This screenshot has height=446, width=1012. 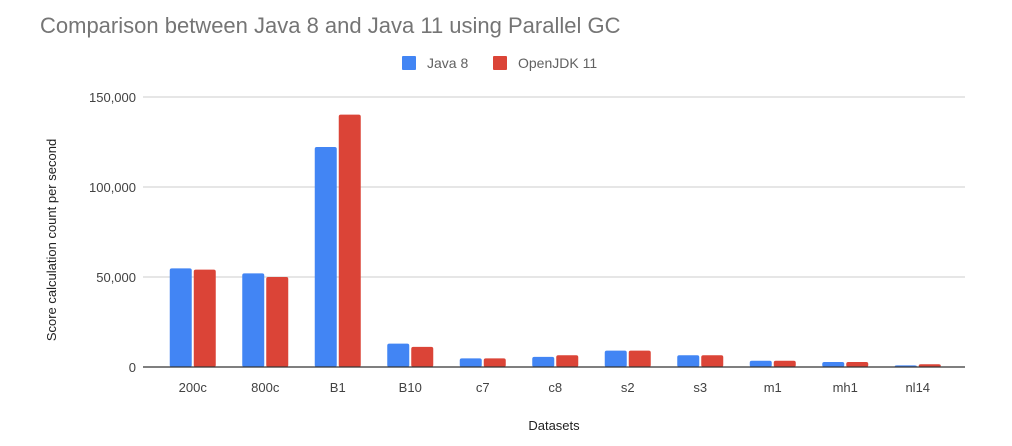 What do you see at coordinates (112, 97) in the screenshot?
I see `y-tick-label: 150,000` at bounding box center [112, 97].